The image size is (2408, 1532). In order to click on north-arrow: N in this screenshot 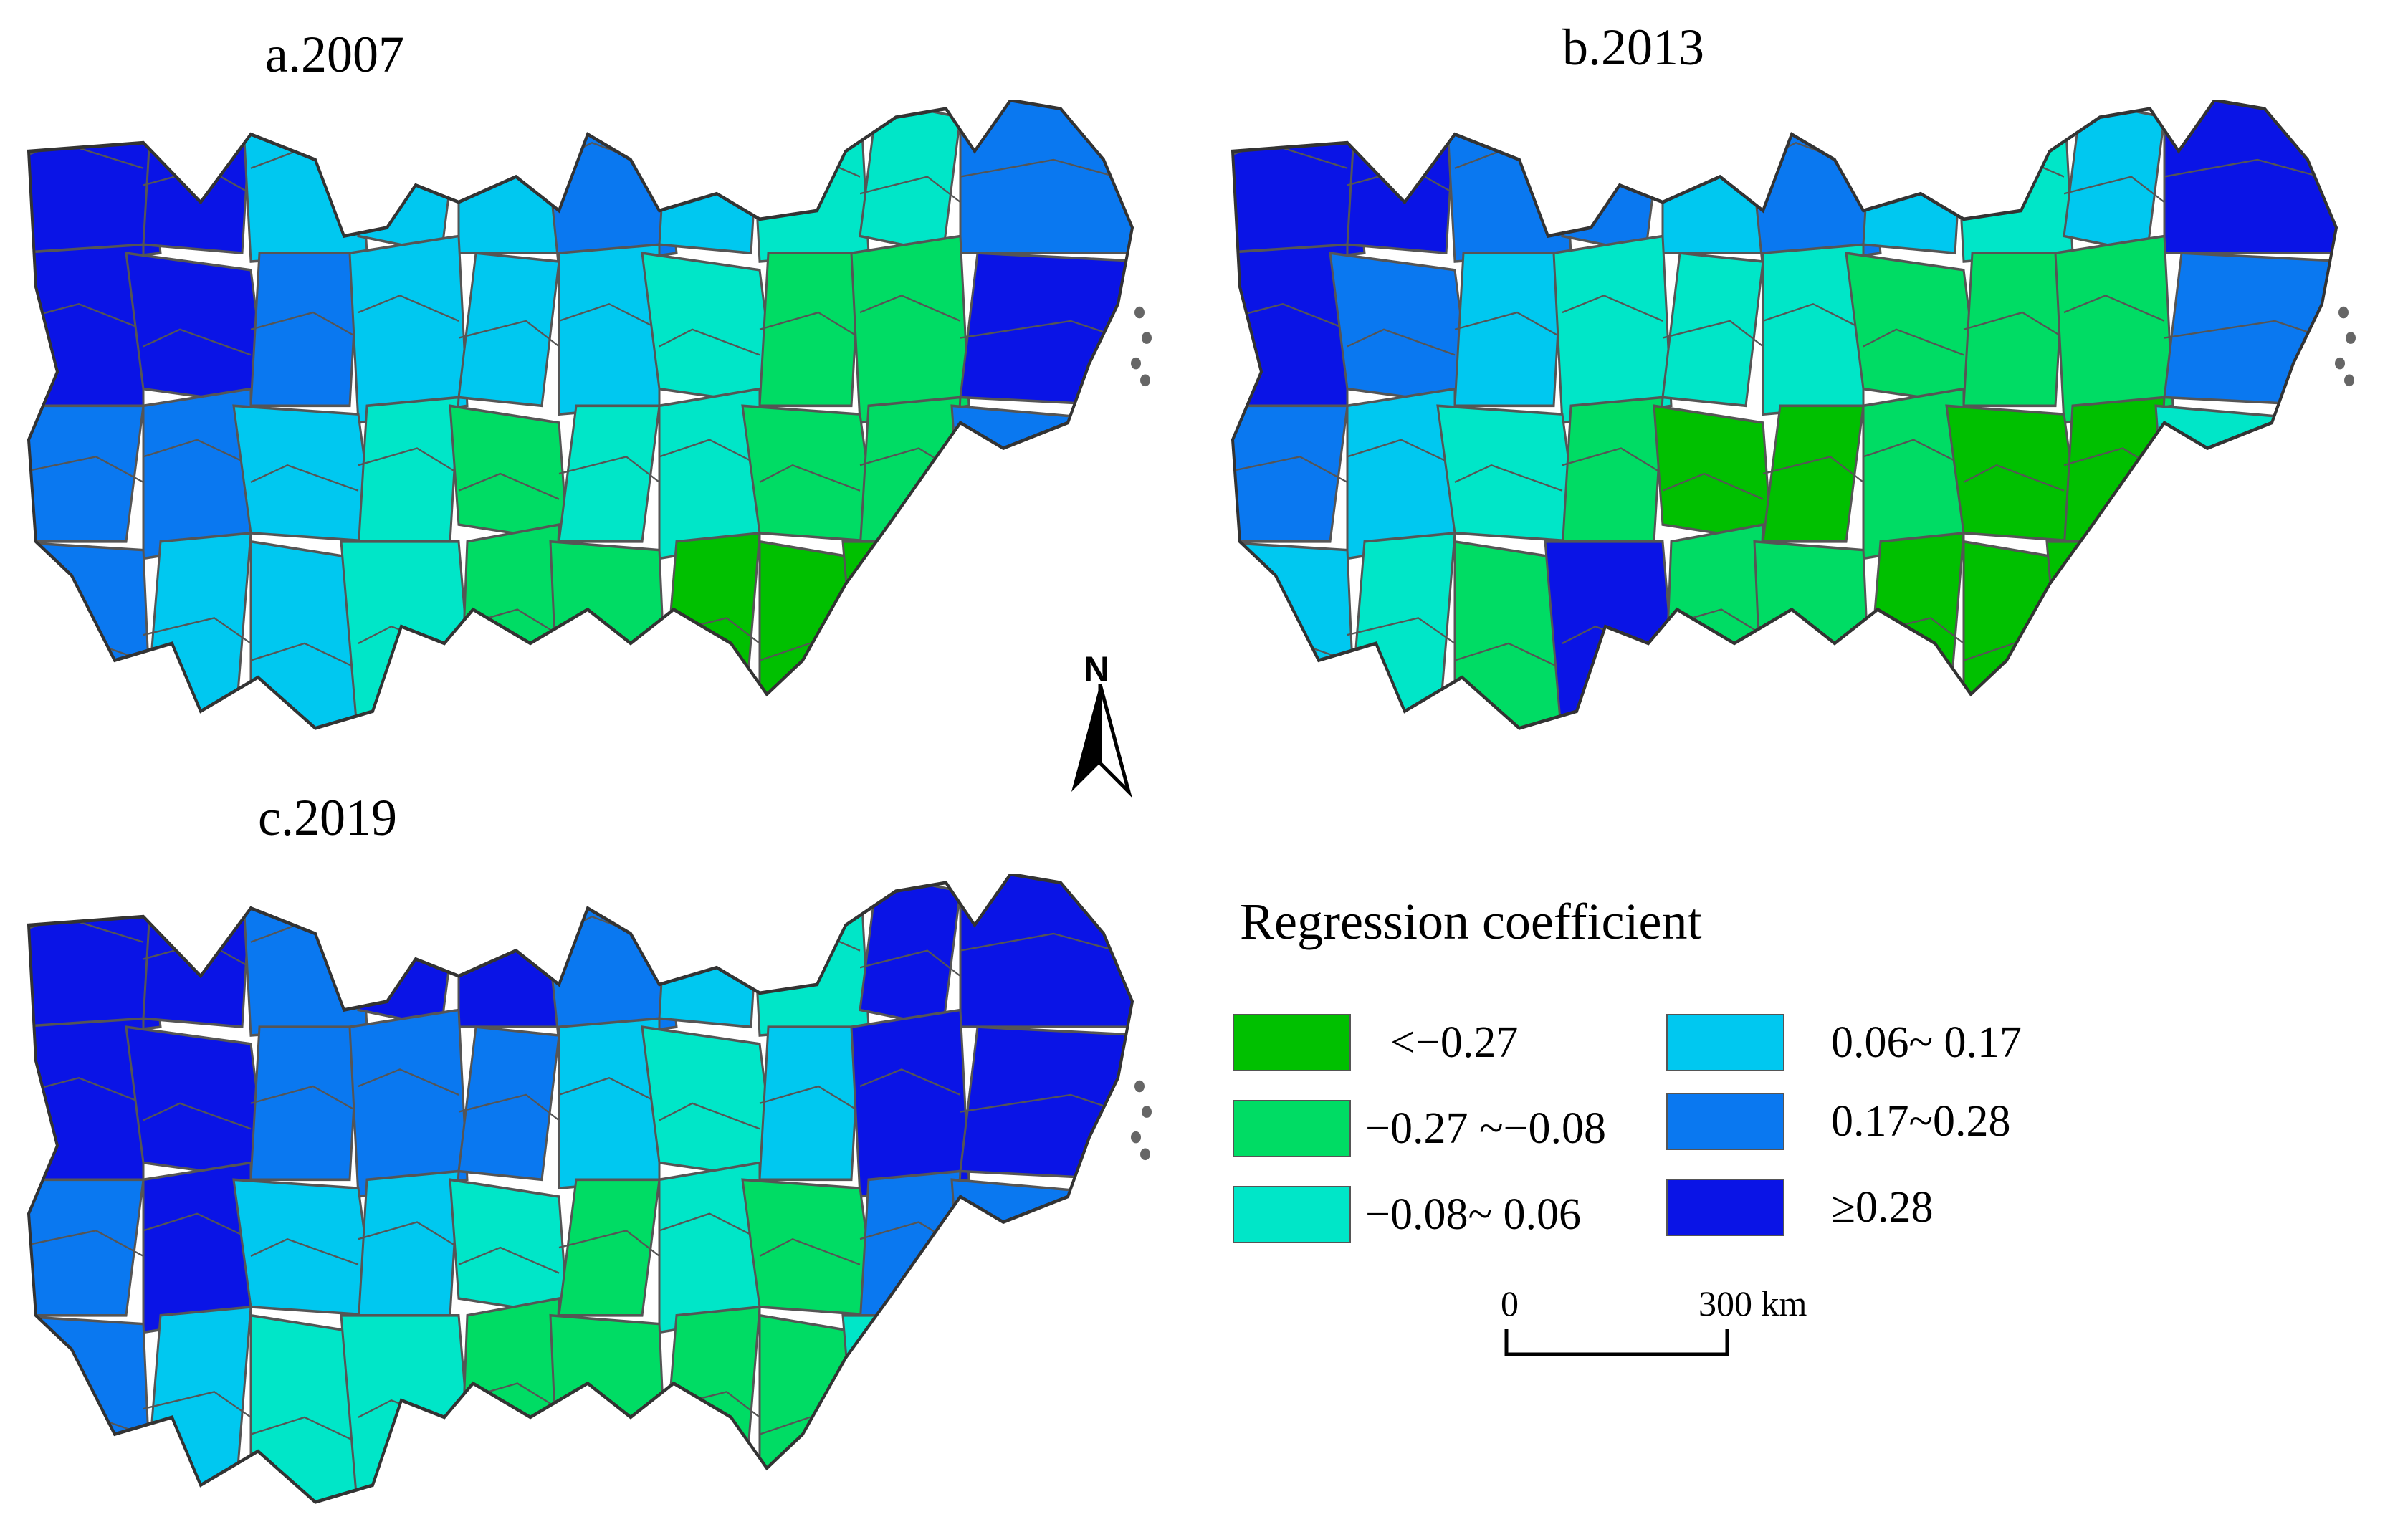, I will do `click(1100, 723)`.